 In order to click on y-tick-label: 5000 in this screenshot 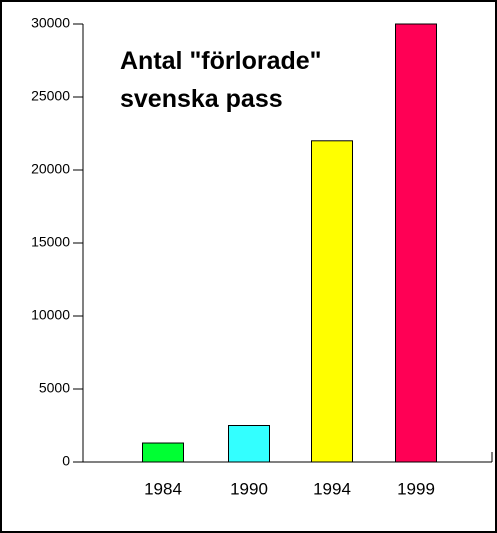, I will do `click(54, 388)`.